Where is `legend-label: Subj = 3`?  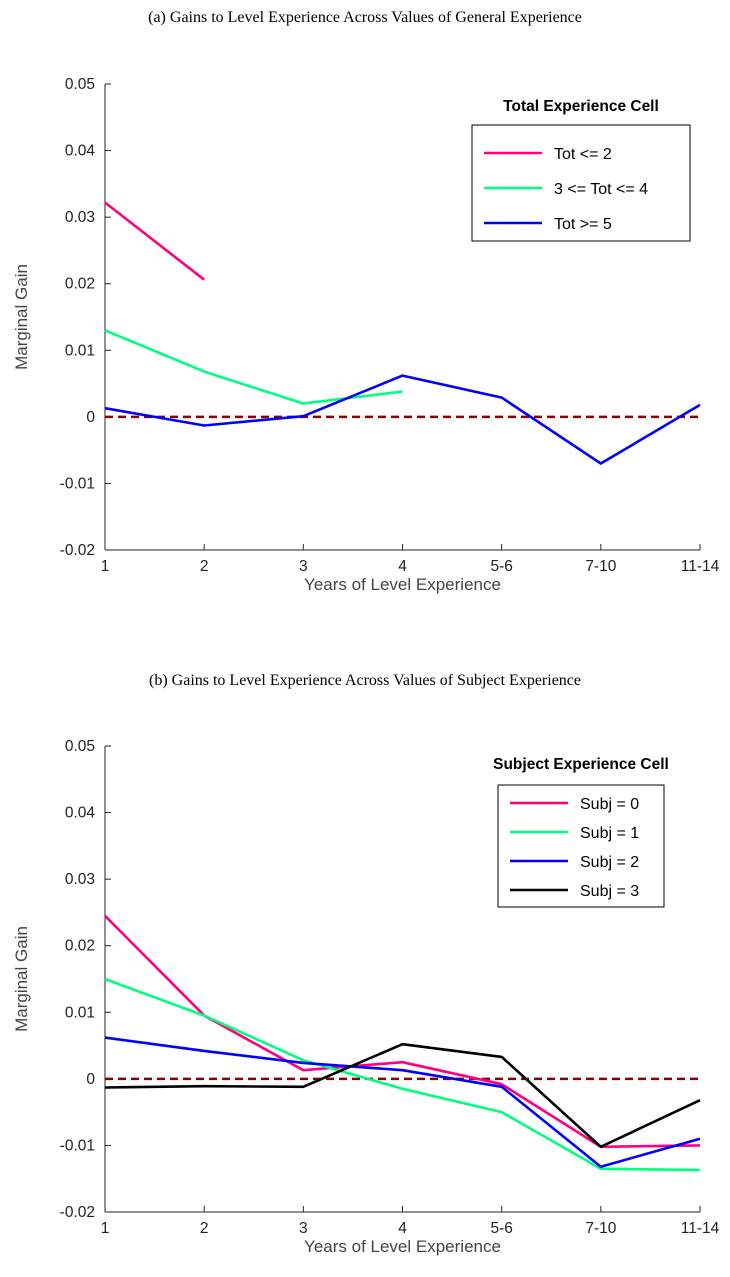
legend-label: Subj = 3 is located at coordinates (609, 891).